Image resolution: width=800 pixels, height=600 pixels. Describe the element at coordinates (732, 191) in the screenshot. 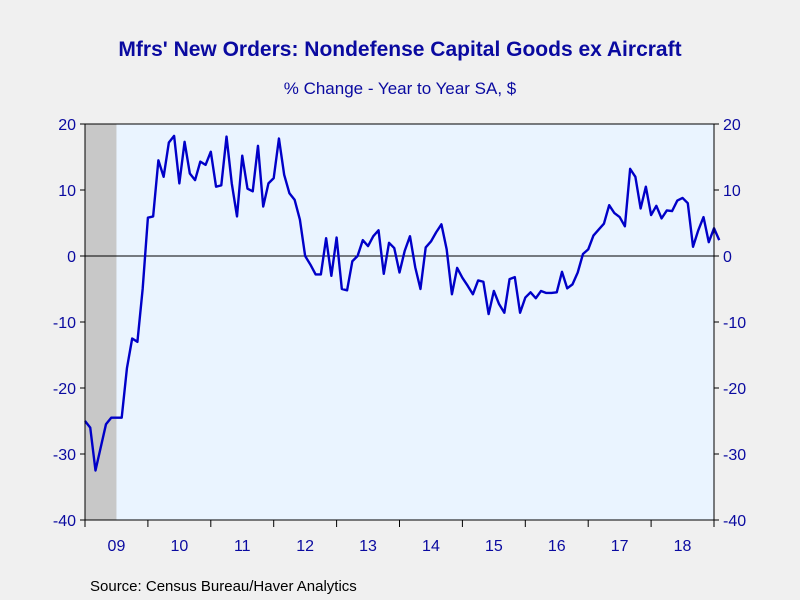

I see `y-tick-label-right: 10` at that location.